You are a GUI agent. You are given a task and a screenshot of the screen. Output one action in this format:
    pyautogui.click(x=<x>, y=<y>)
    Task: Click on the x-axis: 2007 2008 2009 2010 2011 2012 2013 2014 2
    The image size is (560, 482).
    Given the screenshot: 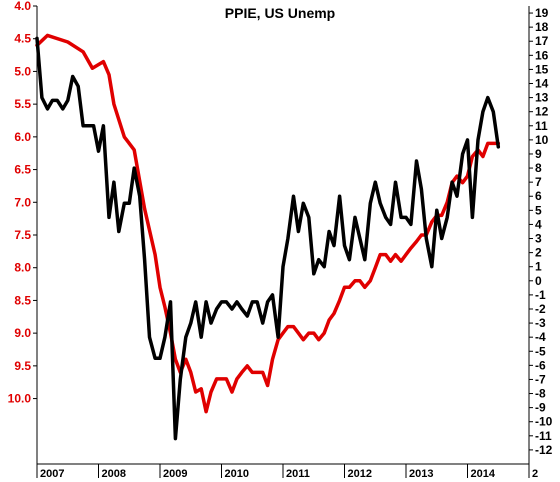 What is the action you would take?
    pyautogui.click(x=287, y=471)
    